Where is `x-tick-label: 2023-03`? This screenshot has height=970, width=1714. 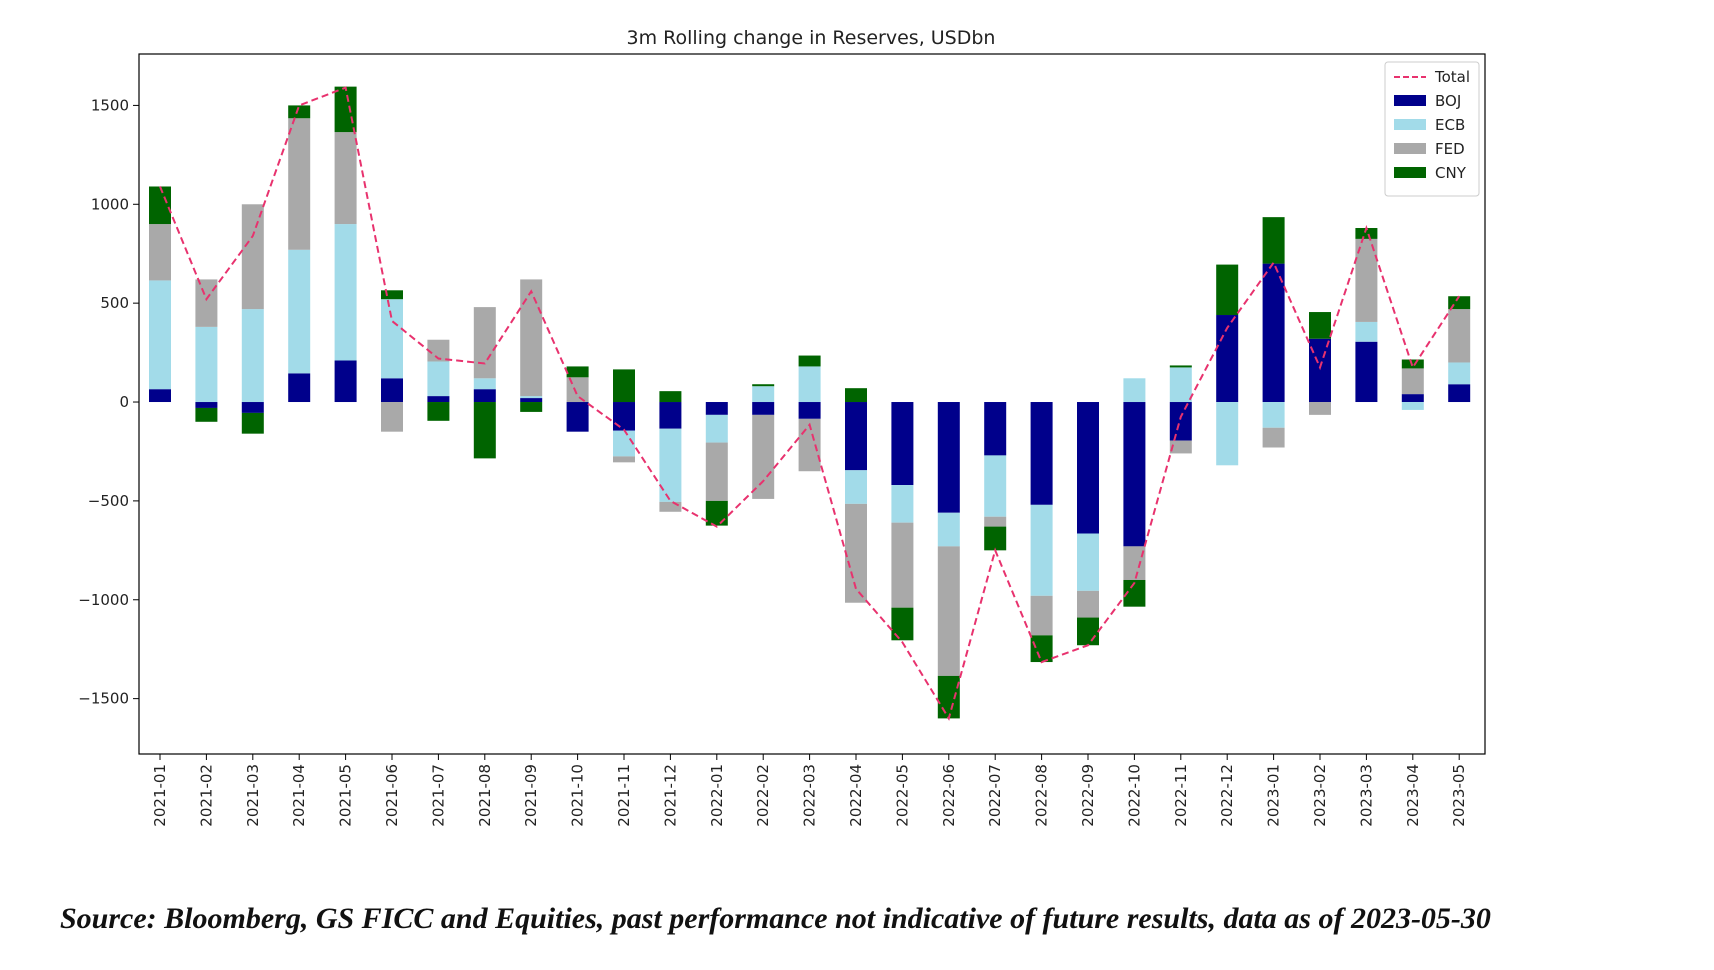 x-tick-label: 2023-03 is located at coordinates (1366, 795).